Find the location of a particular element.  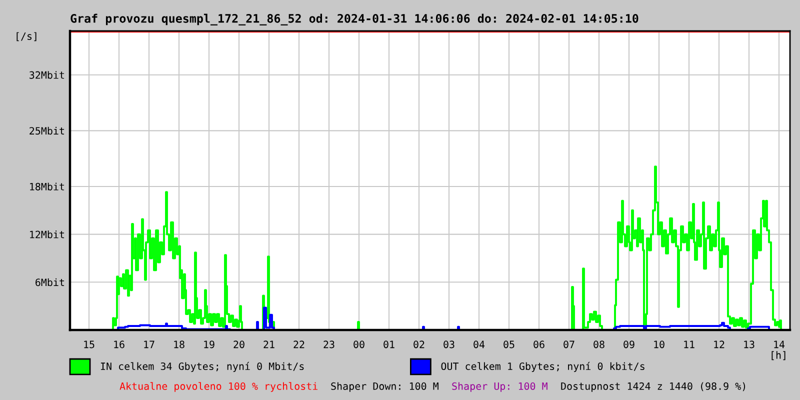

x-tick-label: 18 is located at coordinates (179, 344).